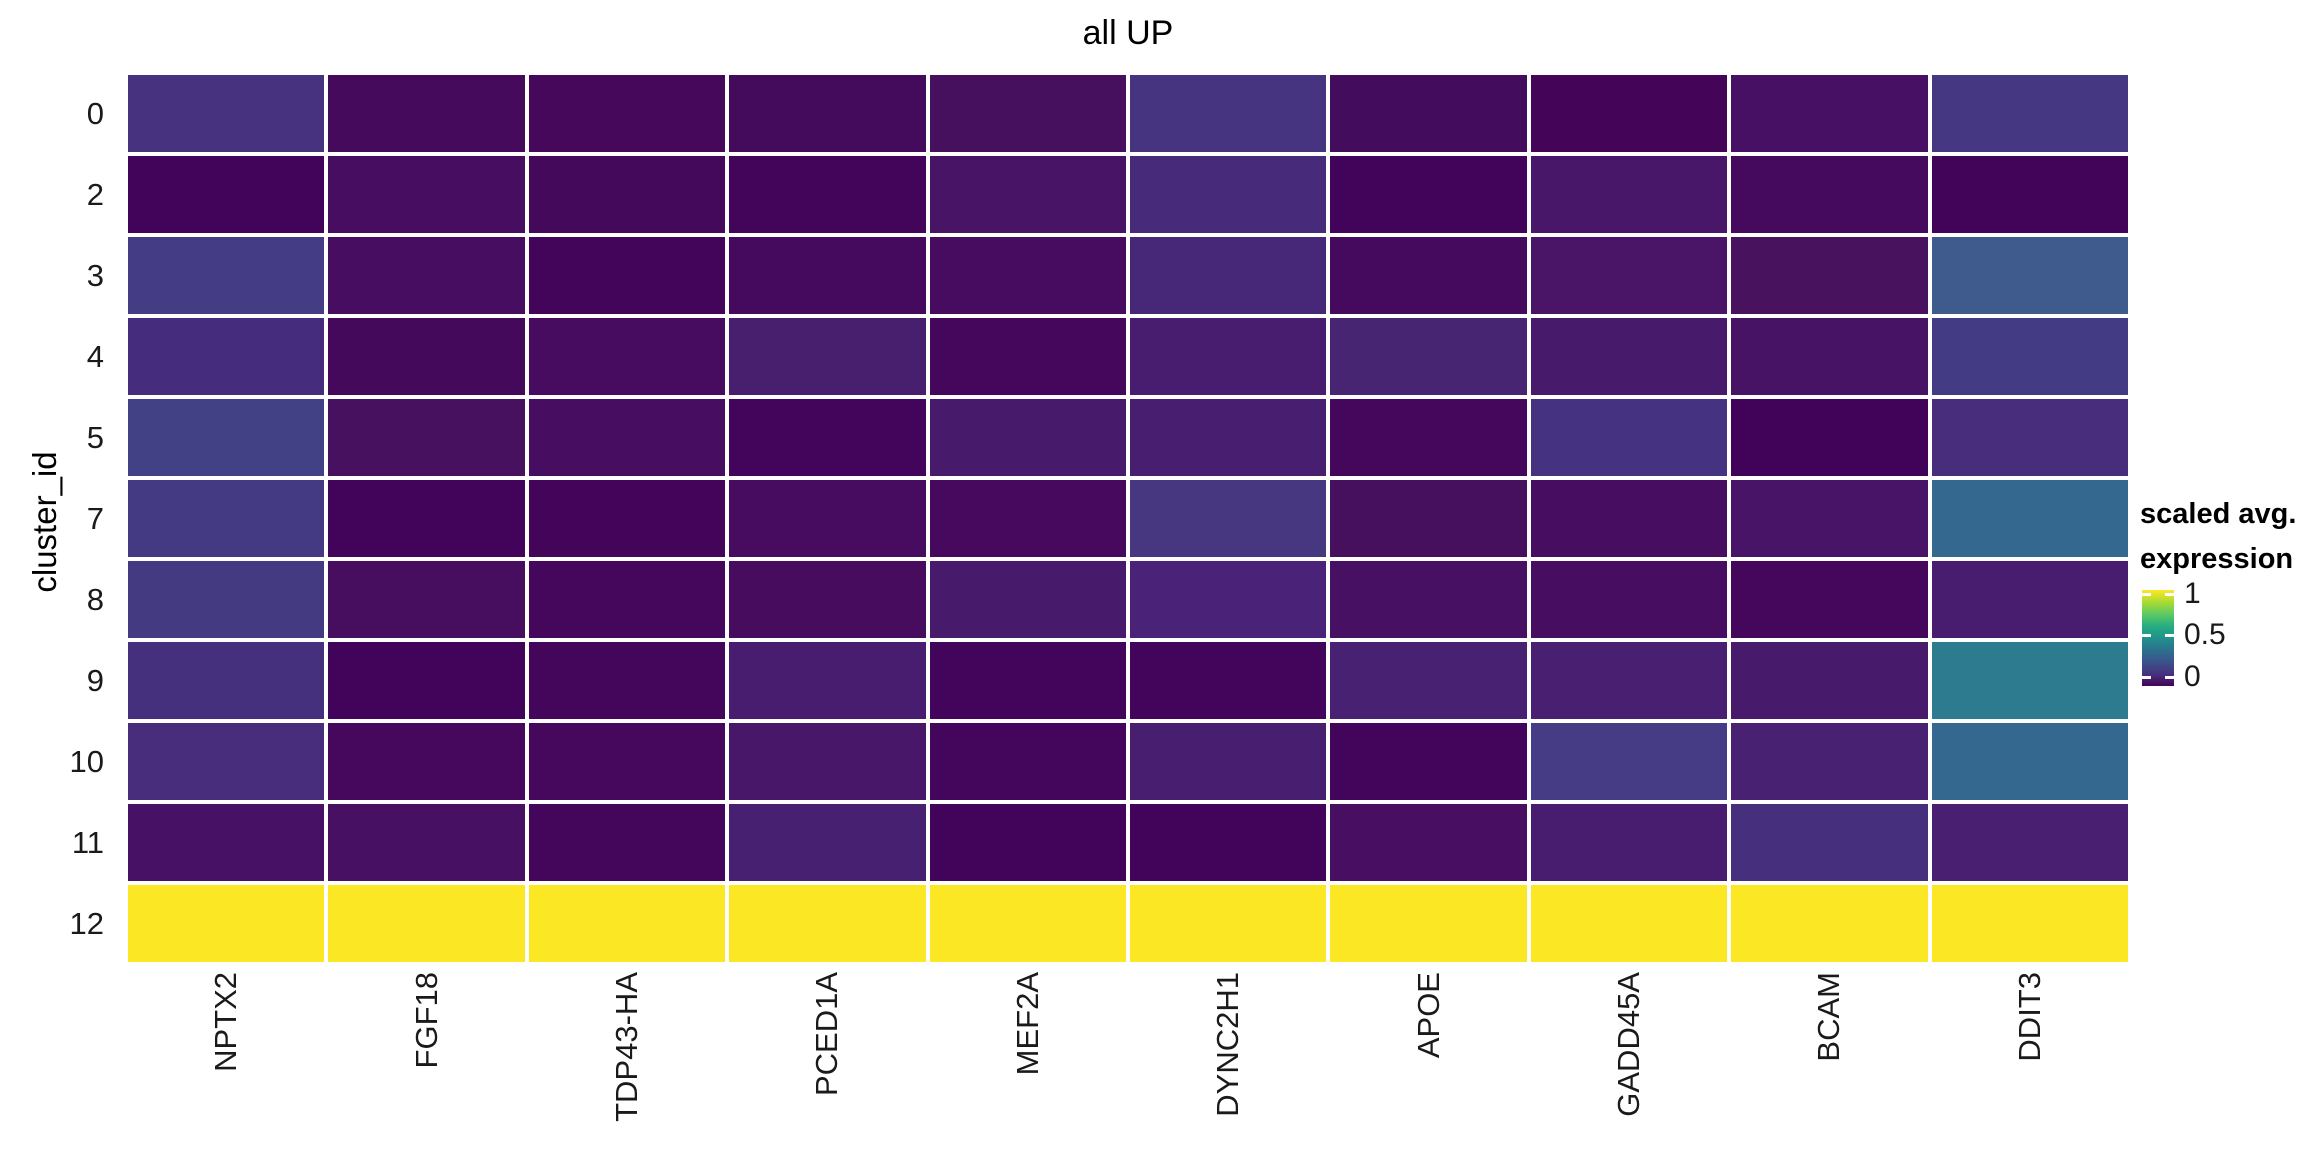 This screenshot has height=1152, width=2304. Describe the element at coordinates (95, 275) in the screenshot. I see `y-tick-label: 3` at that location.